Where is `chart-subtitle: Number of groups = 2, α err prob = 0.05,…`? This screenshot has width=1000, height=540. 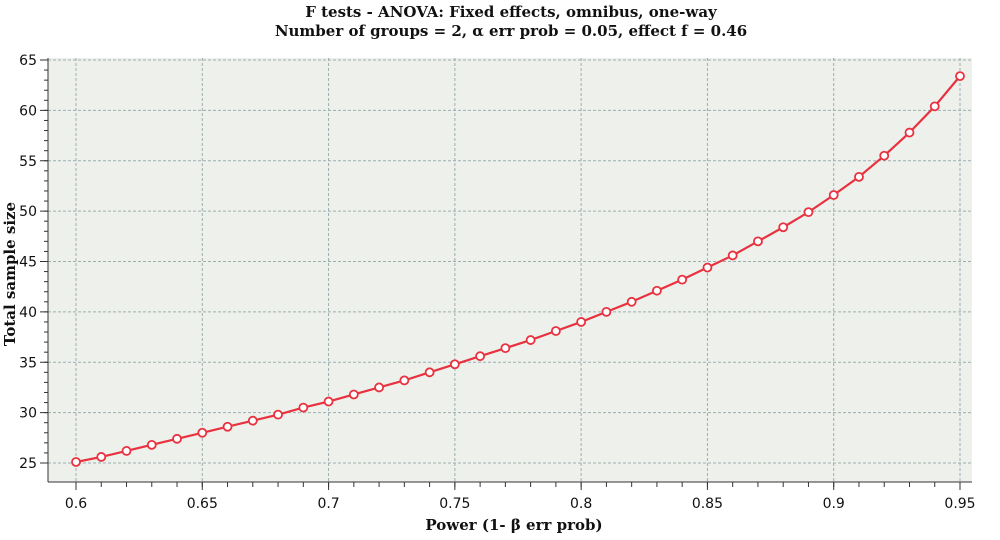 chart-subtitle: Number of groups = 2, α err prob = 0.05,… is located at coordinates (511, 31).